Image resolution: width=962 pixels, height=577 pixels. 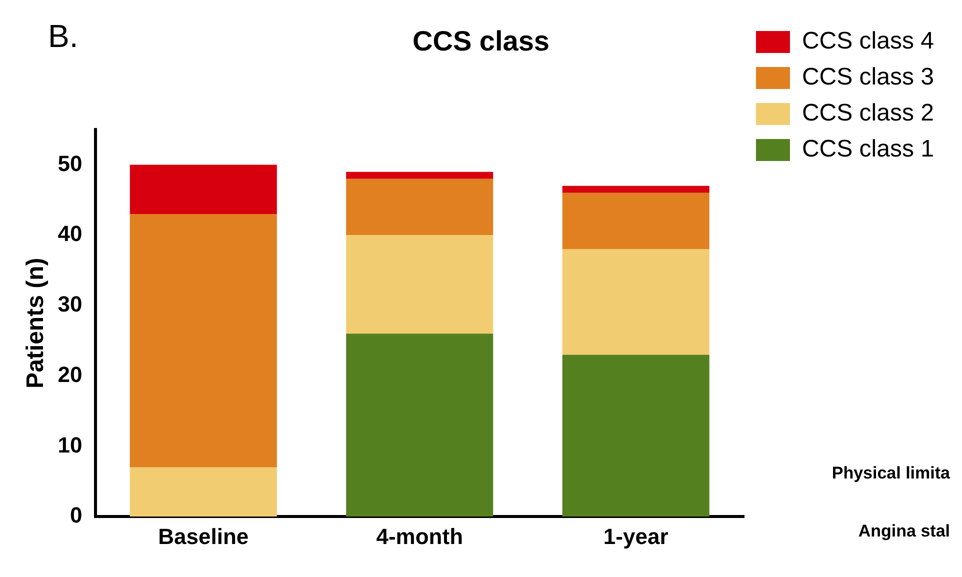 I want to click on x-tick-label: 1-year, so click(x=636, y=536).